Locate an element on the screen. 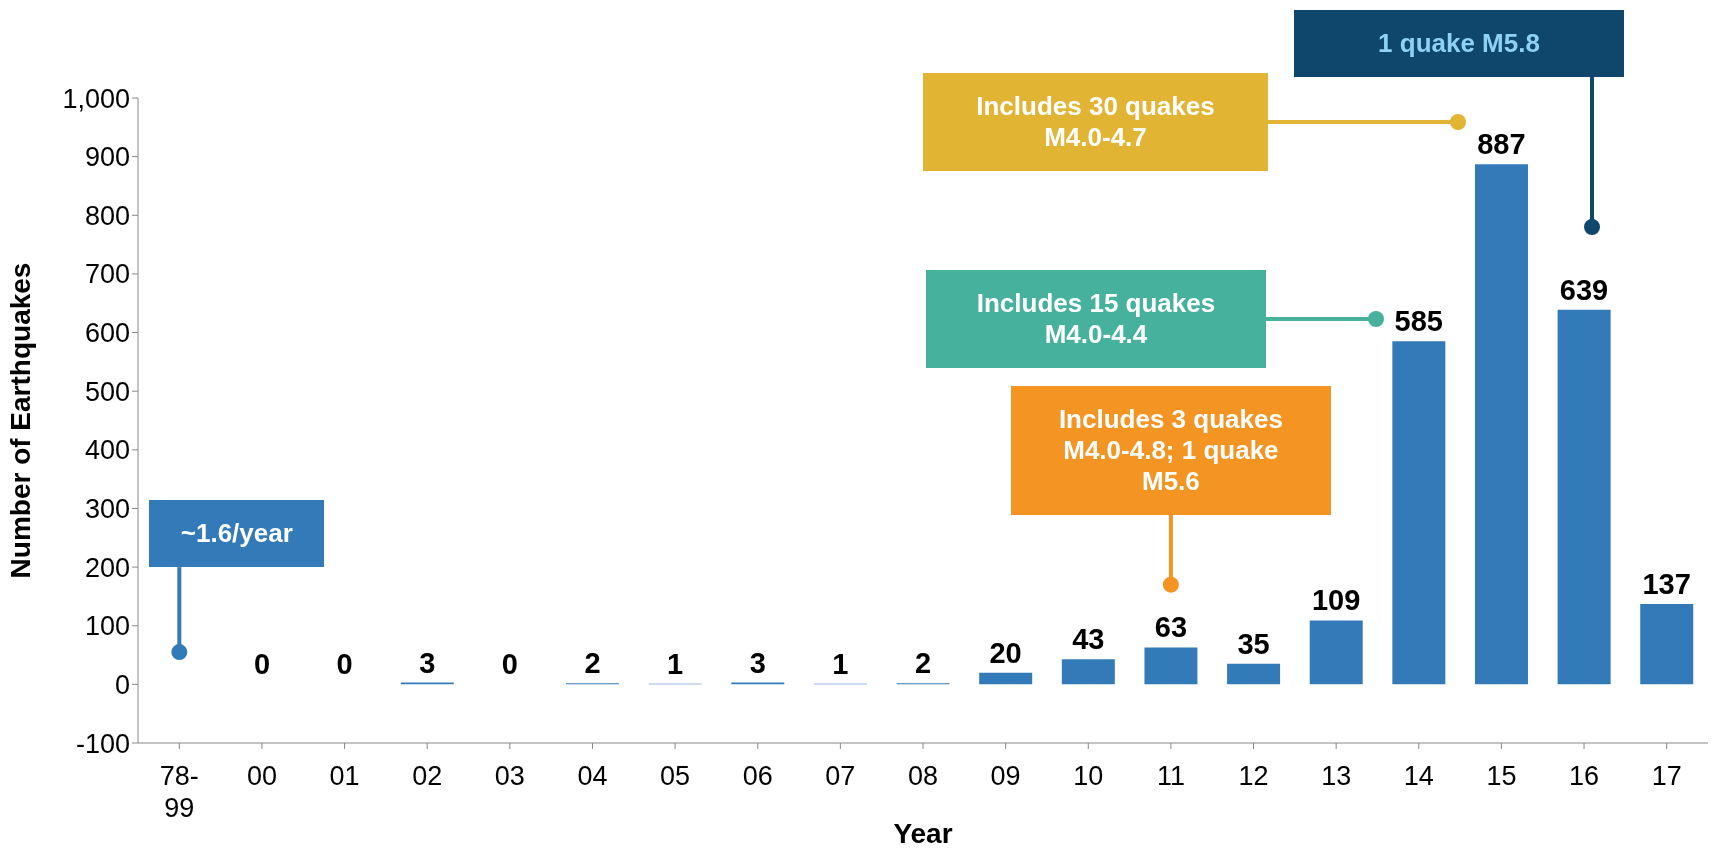  y-tick-label: 400 is located at coordinates (107, 450).